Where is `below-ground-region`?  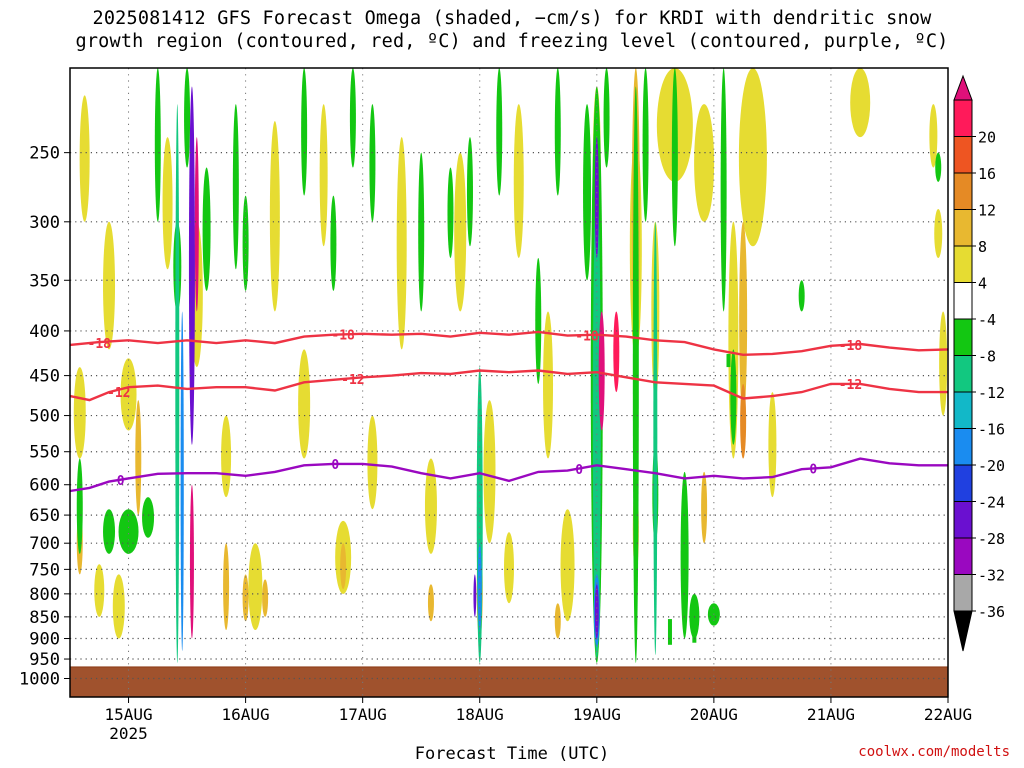
below-ground-region is located at coordinates (509, 682).